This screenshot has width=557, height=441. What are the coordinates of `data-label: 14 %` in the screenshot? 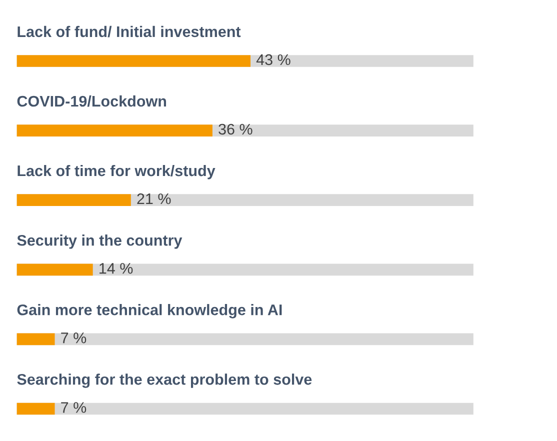 It's located at (116, 268).